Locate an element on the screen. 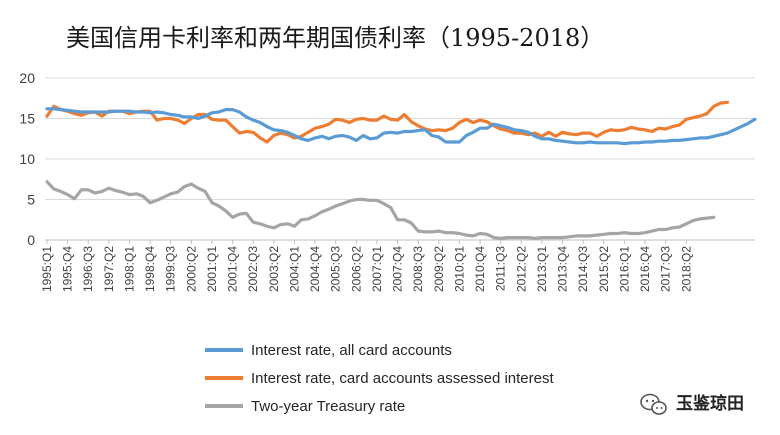  x-tick-label: 2007:Q1 is located at coordinates (377, 269).